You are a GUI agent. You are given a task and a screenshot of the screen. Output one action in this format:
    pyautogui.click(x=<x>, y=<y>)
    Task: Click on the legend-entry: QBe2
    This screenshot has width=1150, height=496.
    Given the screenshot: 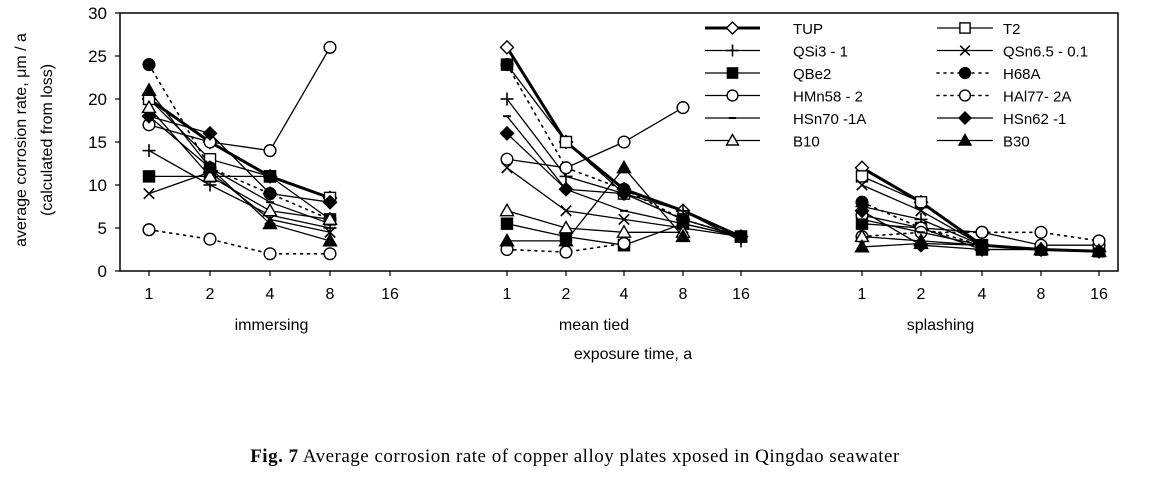 What is the action you would take?
    pyautogui.click(x=768, y=74)
    